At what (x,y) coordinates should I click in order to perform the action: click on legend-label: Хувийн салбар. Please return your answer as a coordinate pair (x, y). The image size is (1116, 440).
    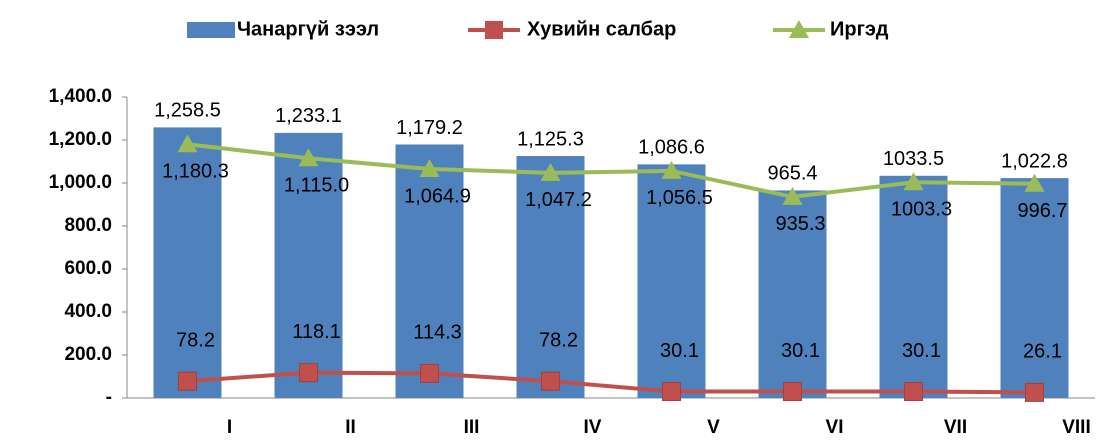
    Looking at the image, I should click on (601, 29).